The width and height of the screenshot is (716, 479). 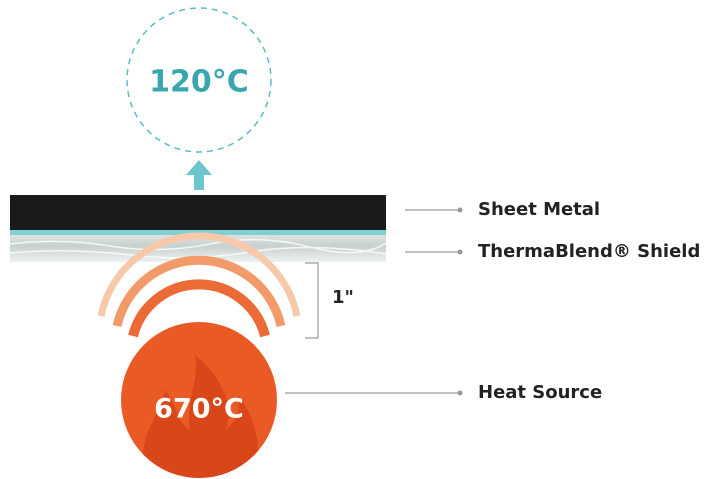 What do you see at coordinates (198, 212) in the screenshot?
I see `sheet-metal` at bounding box center [198, 212].